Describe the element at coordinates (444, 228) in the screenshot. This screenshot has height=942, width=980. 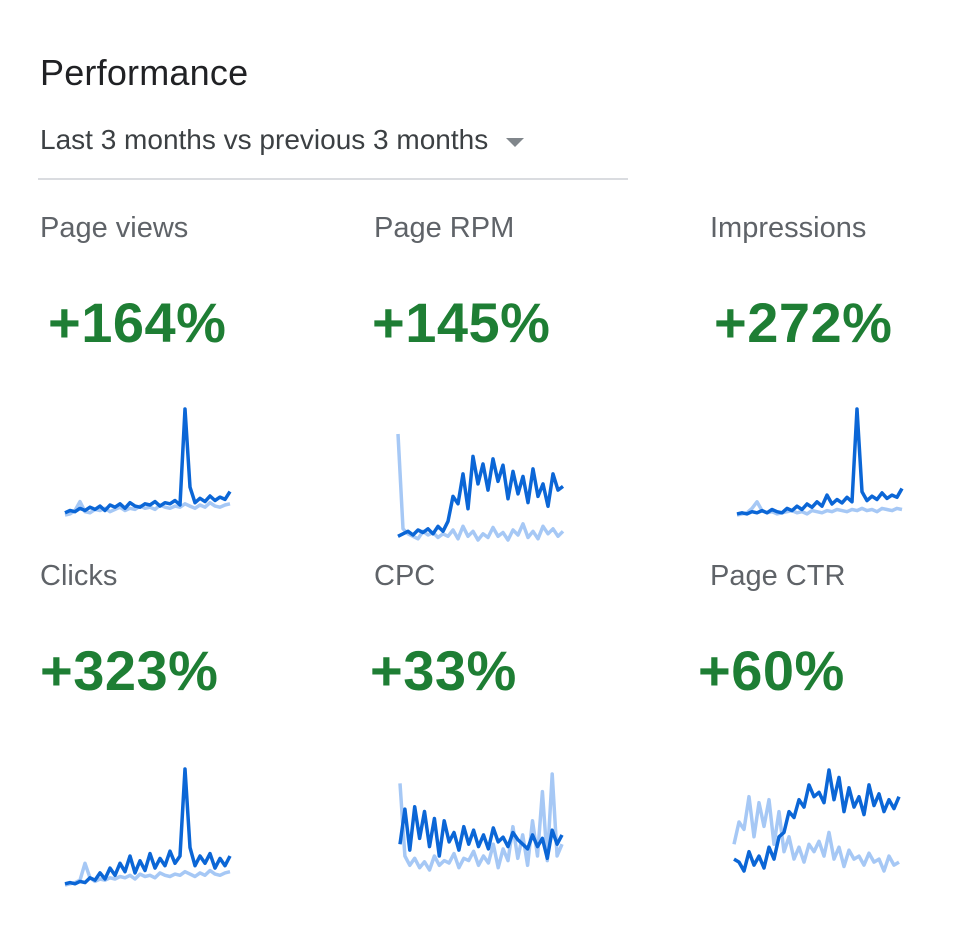
I see `metric-label: Page RPM` at that location.